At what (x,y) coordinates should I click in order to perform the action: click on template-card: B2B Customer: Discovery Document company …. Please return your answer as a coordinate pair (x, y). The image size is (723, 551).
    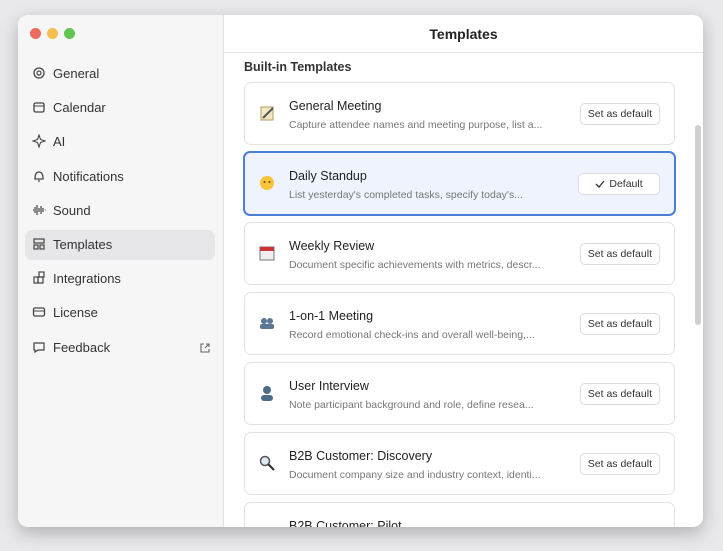
    Looking at the image, I should click on (459, 463).